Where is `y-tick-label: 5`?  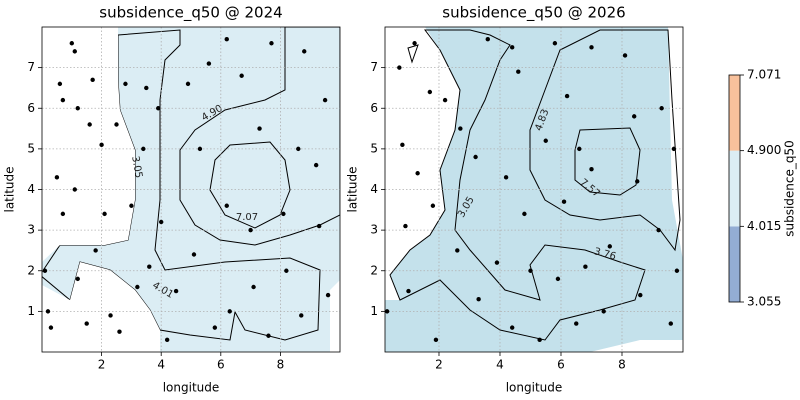 y-tick-label: 5 is located at coordinates (31, 148).